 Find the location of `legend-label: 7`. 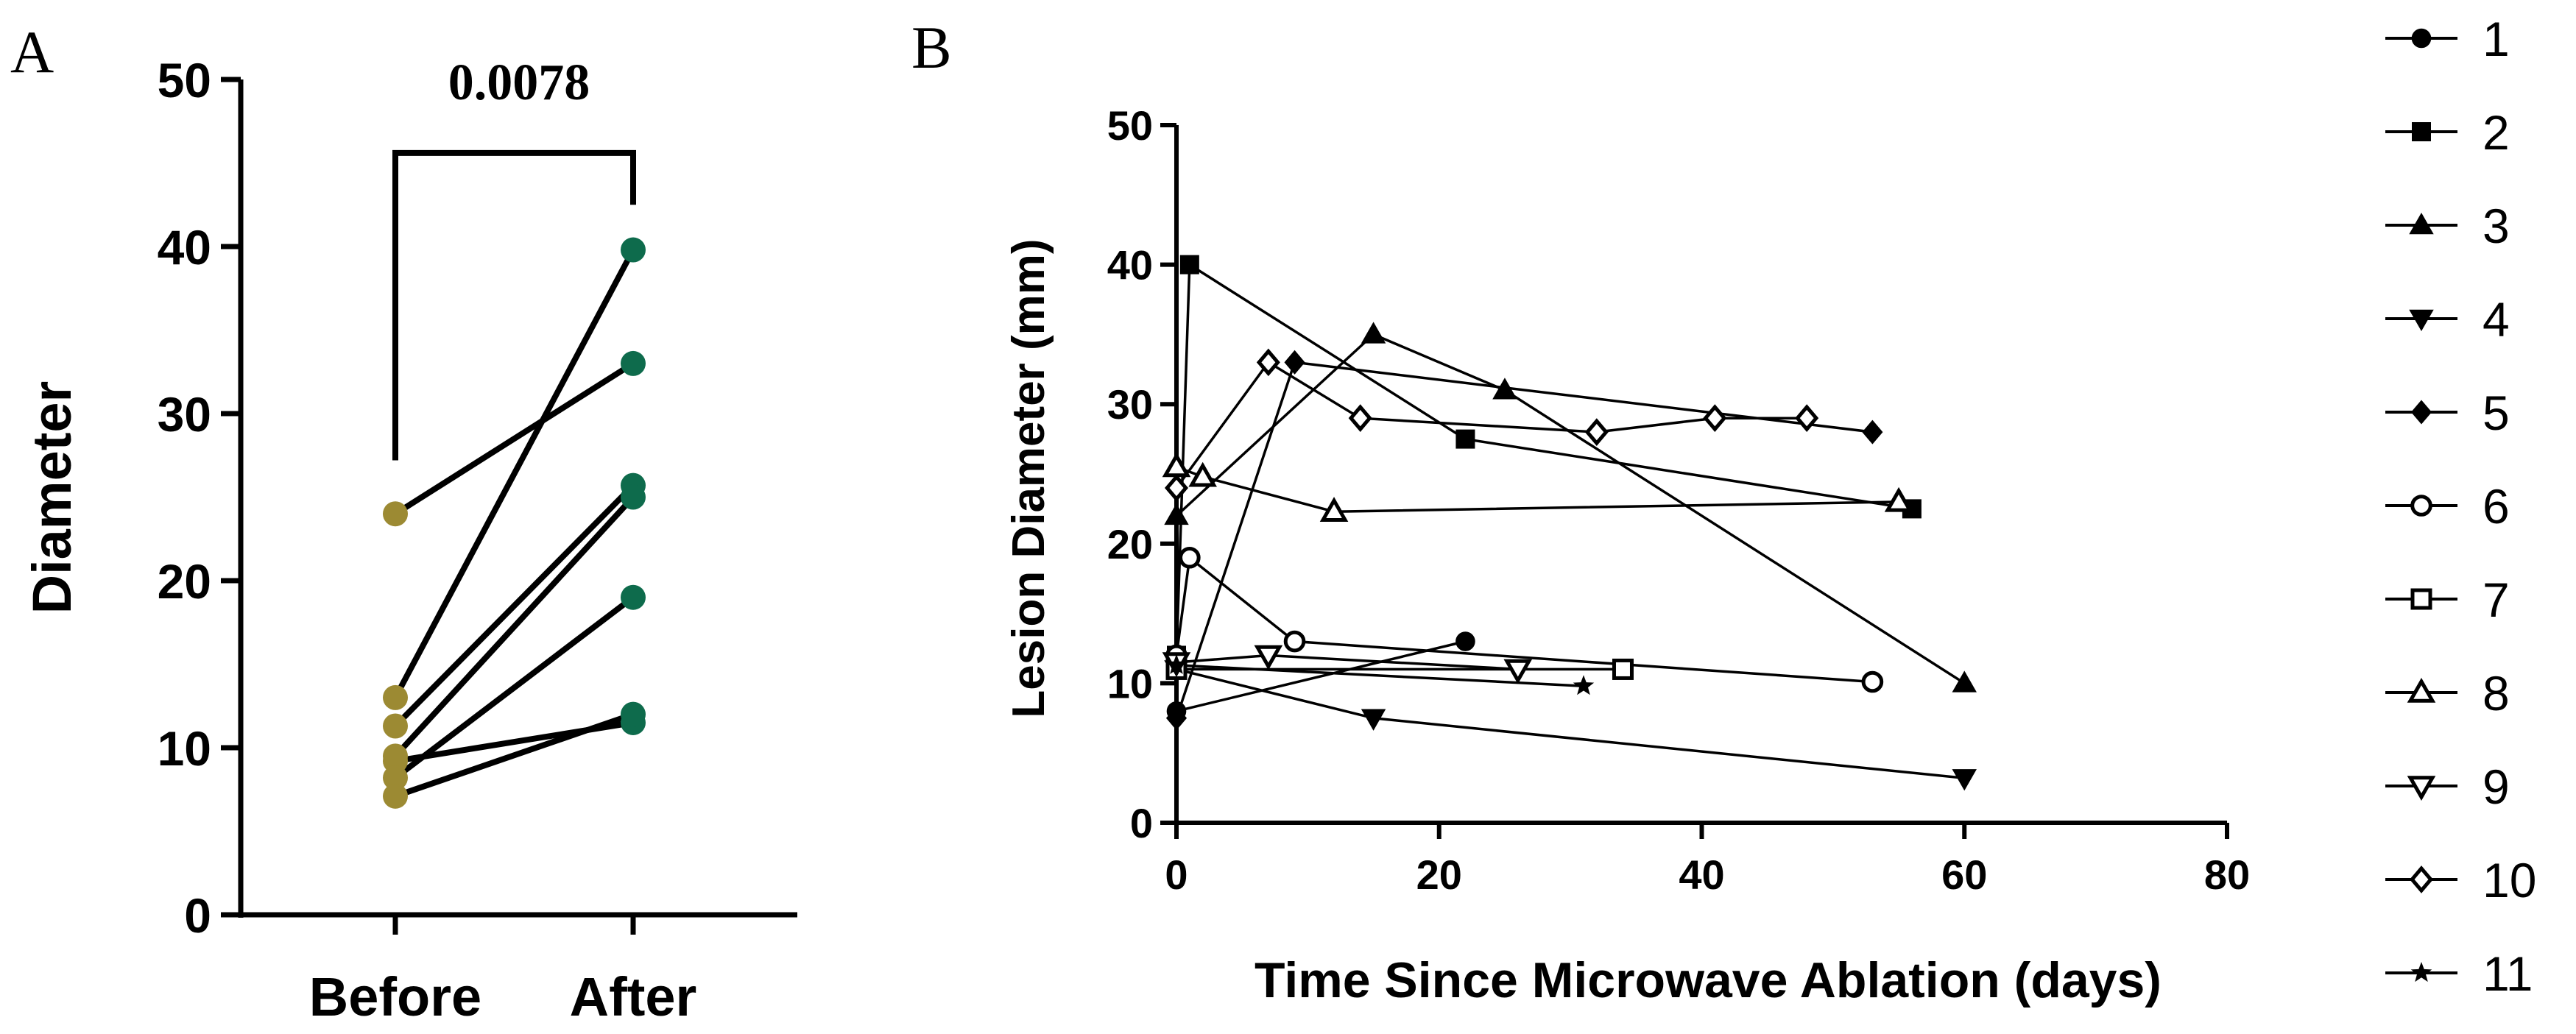

legend-label: 7 is located at coordinates (2496, 600).